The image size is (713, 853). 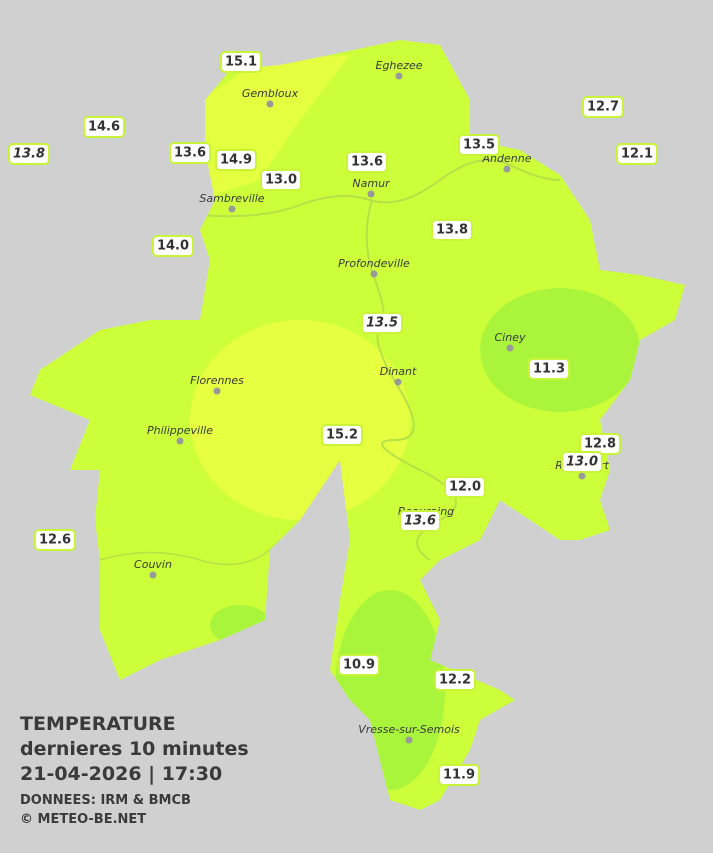 I want to click on station-value: 14.9, so click(x=236, y=160).